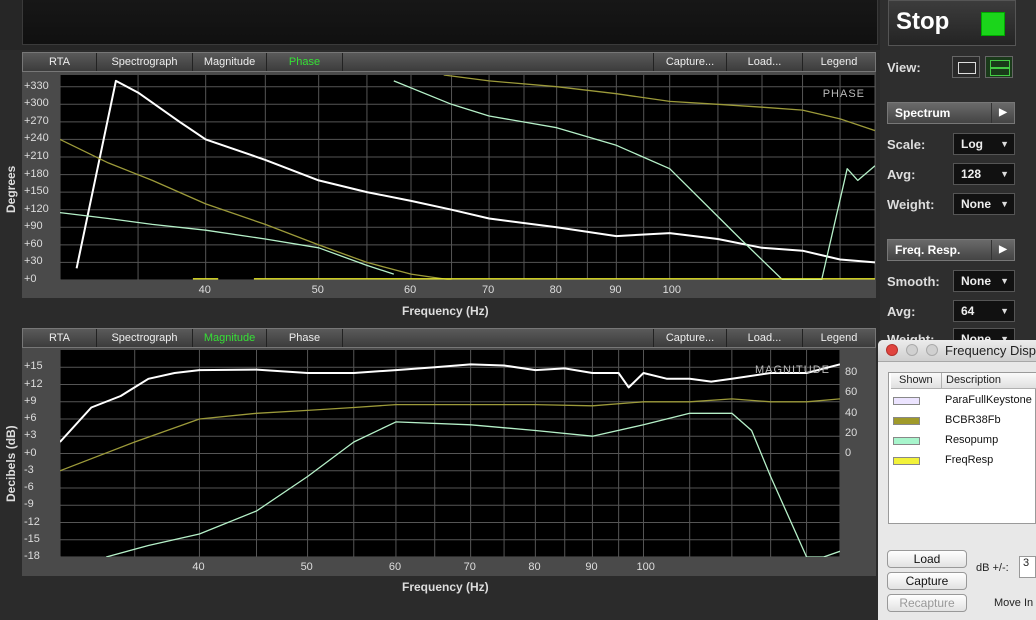 The width and height of the screenshot is (1036, 620). Describe the element at coordinates (932, 350) in the screenshot. I see `zoom-icon` at that location.